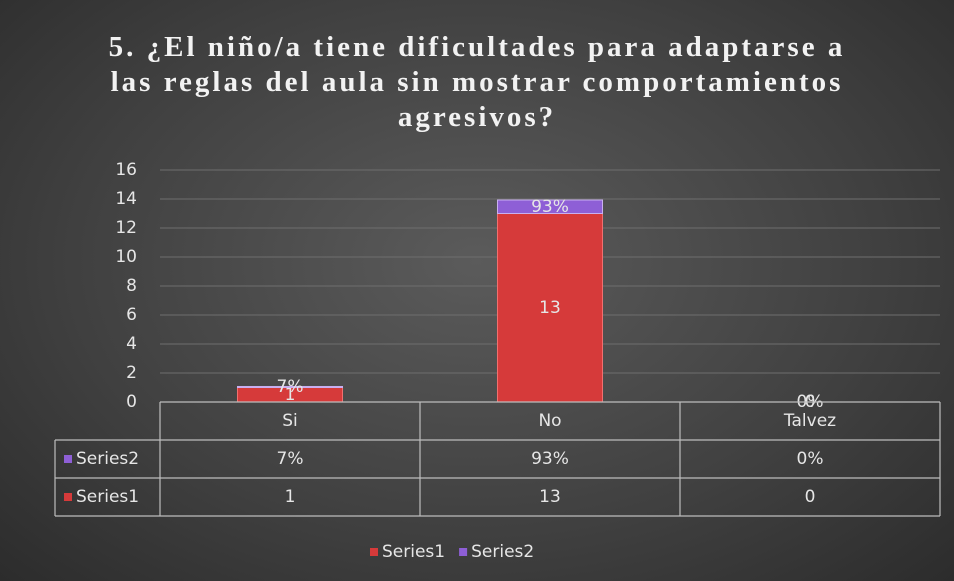 This screenshot has height=581, width=954. I want to click on table-series-name: Series1, so click(107, 497).